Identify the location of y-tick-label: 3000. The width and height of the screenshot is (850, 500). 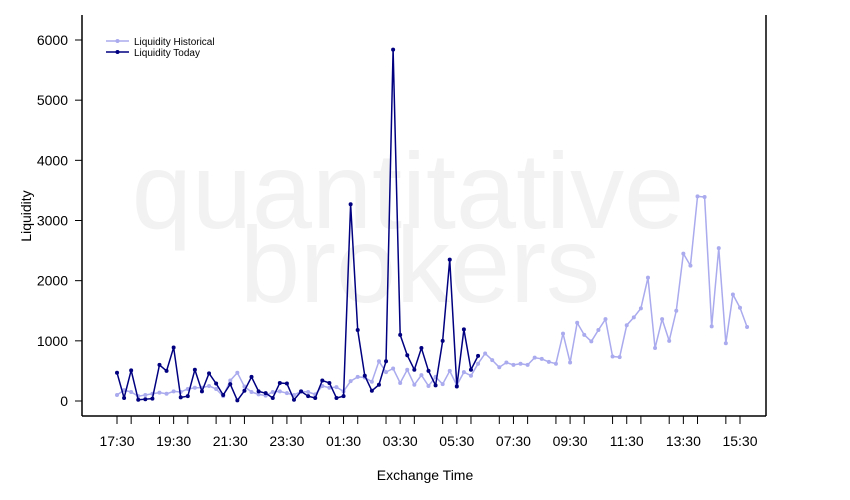
(52, 221).